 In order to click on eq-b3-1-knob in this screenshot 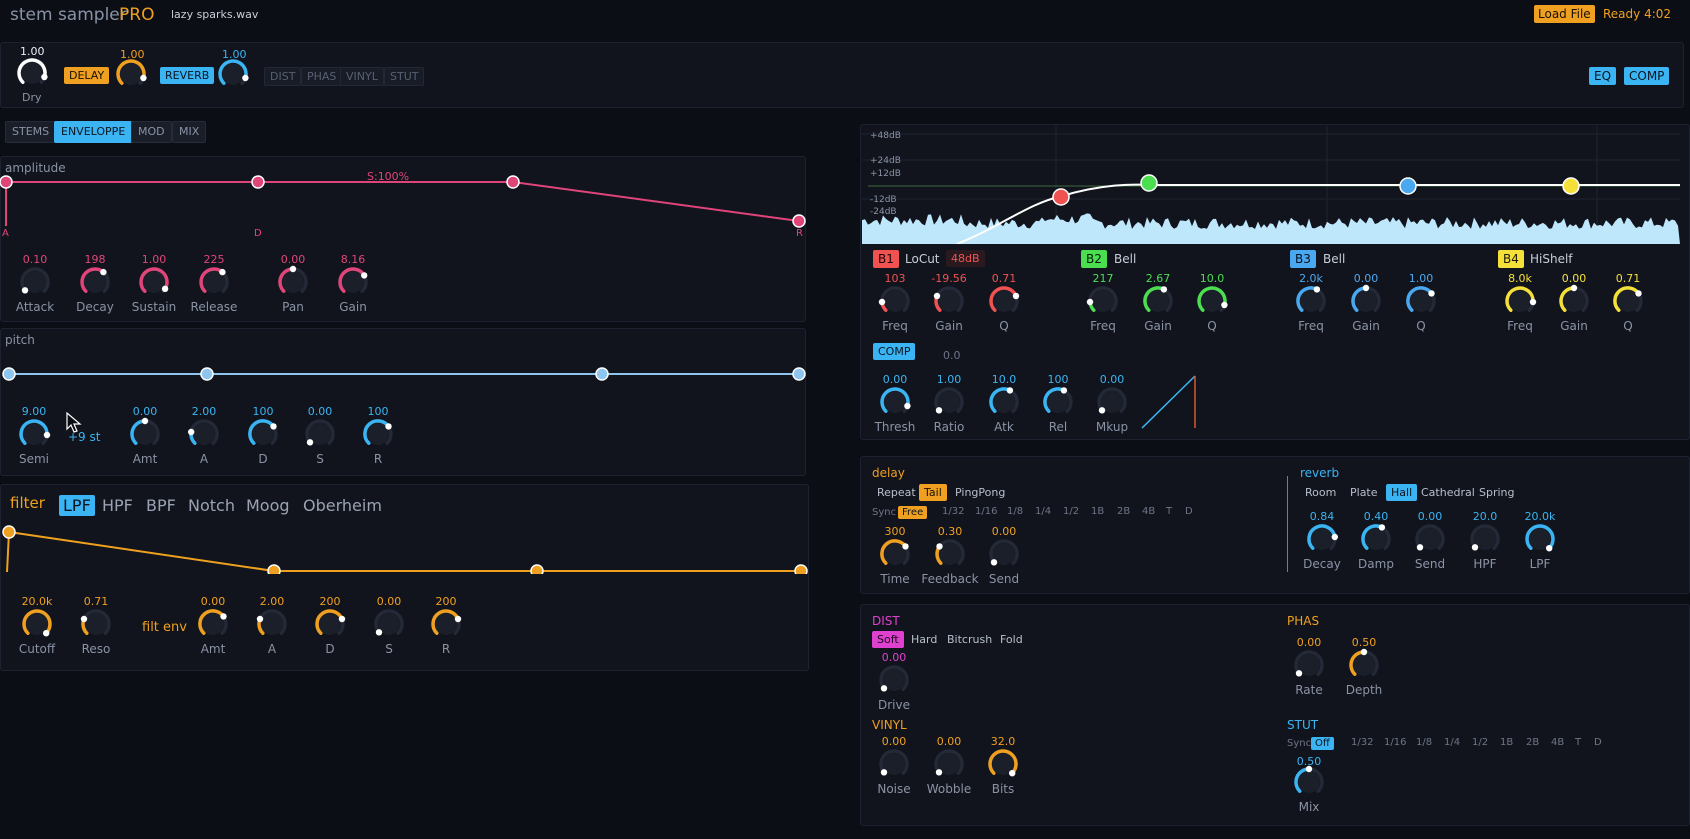, I will do `click(1366, 301)`.